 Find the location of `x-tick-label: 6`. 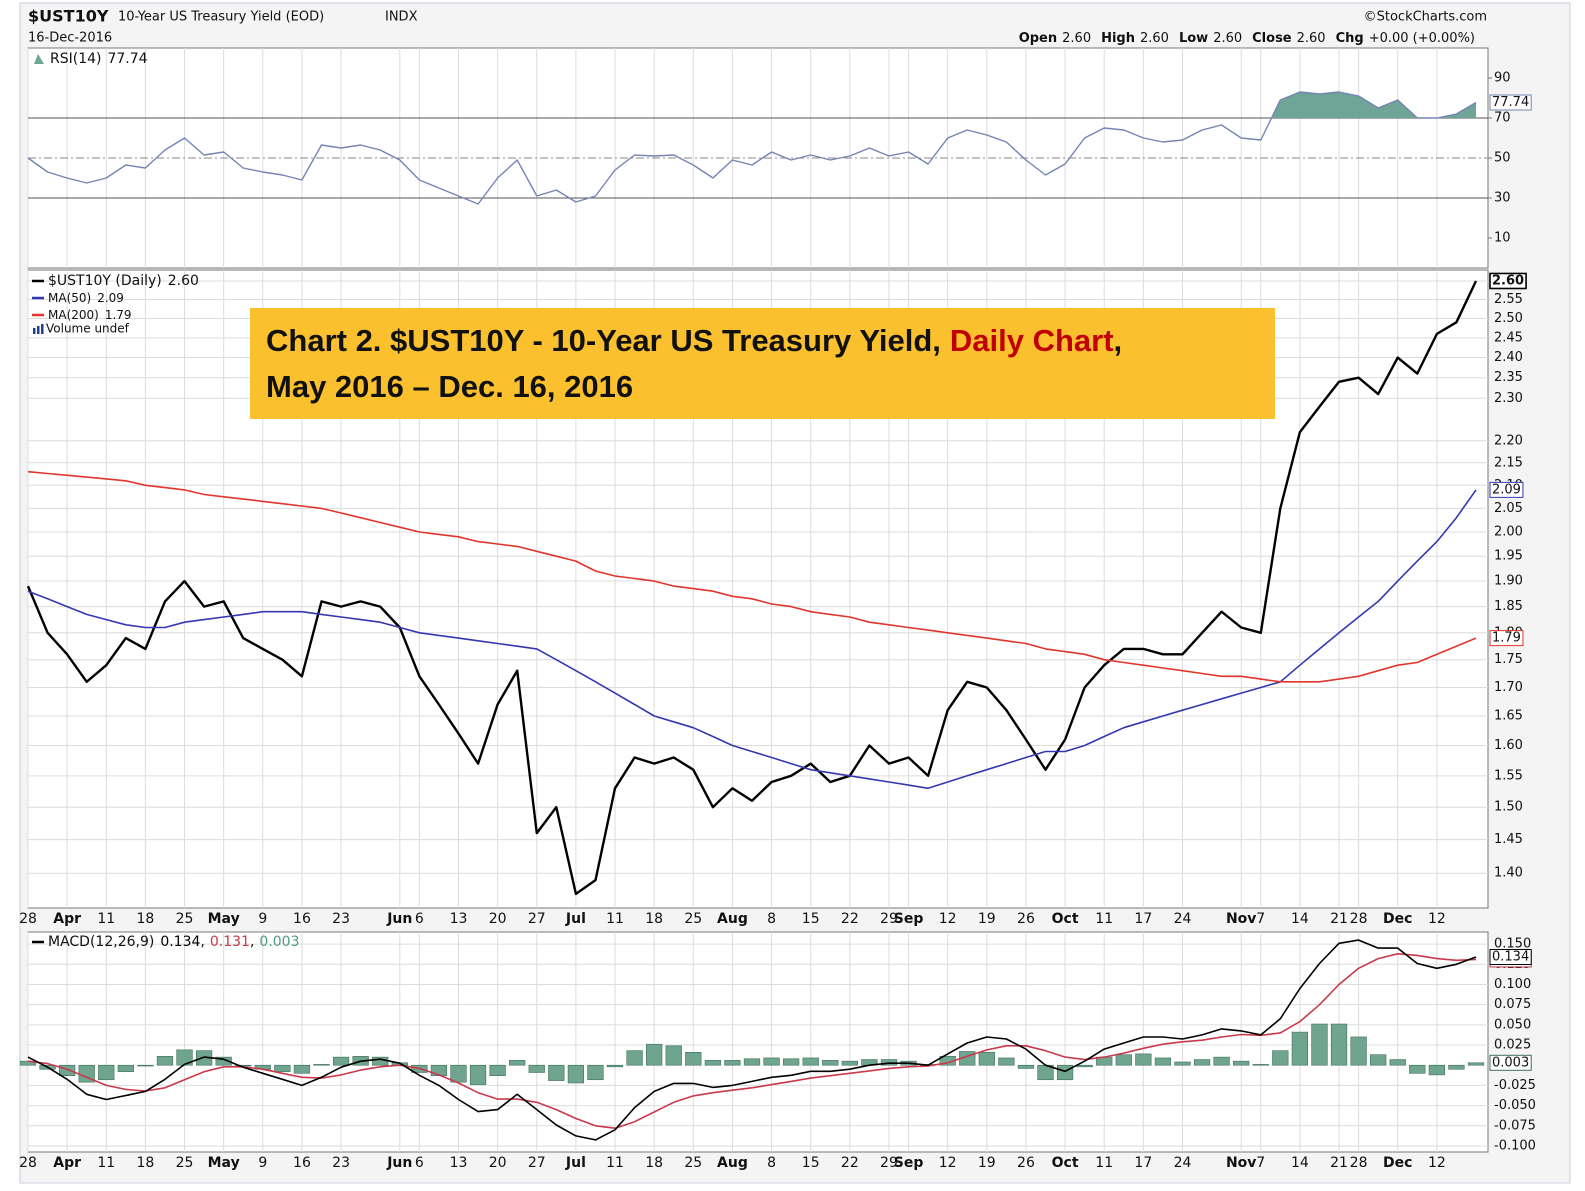

x-tick-label: 6 is located at coordinates (419, 1163).